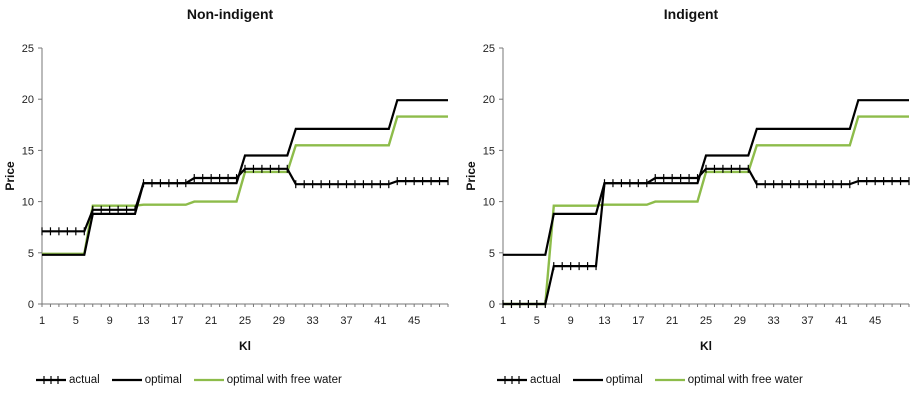  I want to click on chart-title: Non-indigent, so click(230, 14).